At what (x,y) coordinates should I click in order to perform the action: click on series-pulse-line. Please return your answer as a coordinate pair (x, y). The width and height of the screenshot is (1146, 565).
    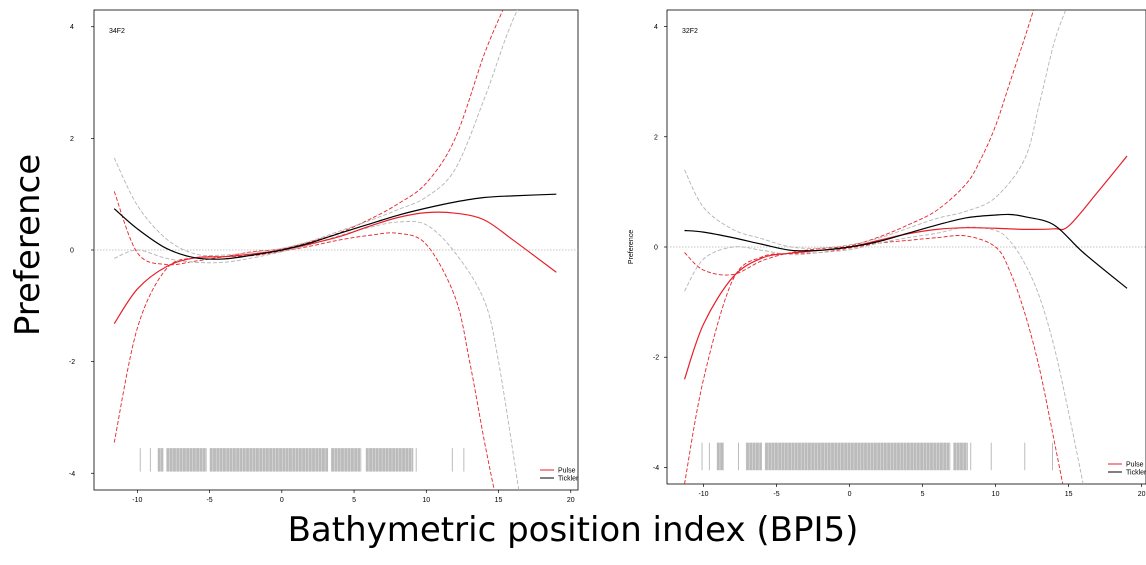
    Looking at the image, I should click on (335, 268).